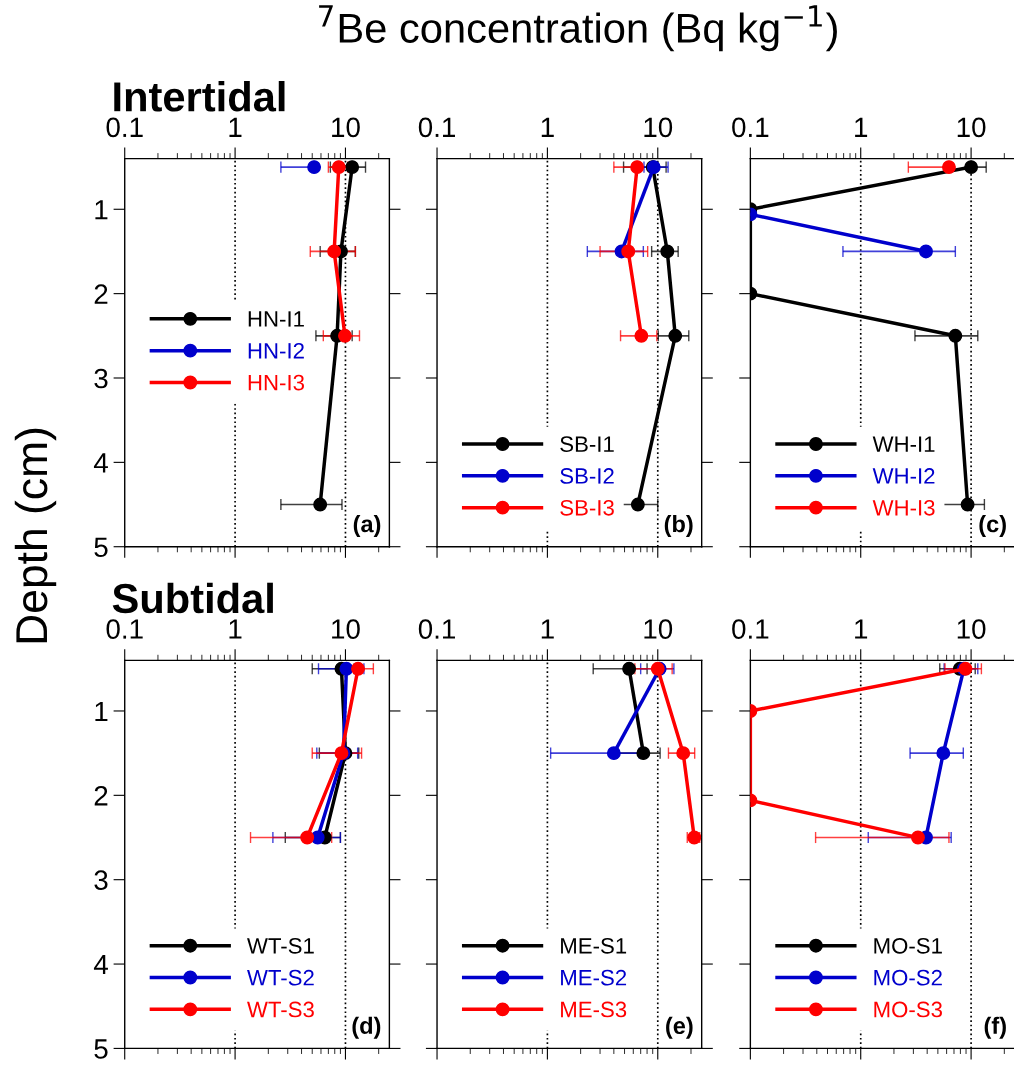  What do you see at coordinates (199, 96) in the screenshot?
I see `chart-subtitle: Intertidal` at bounding box center [199, 96].